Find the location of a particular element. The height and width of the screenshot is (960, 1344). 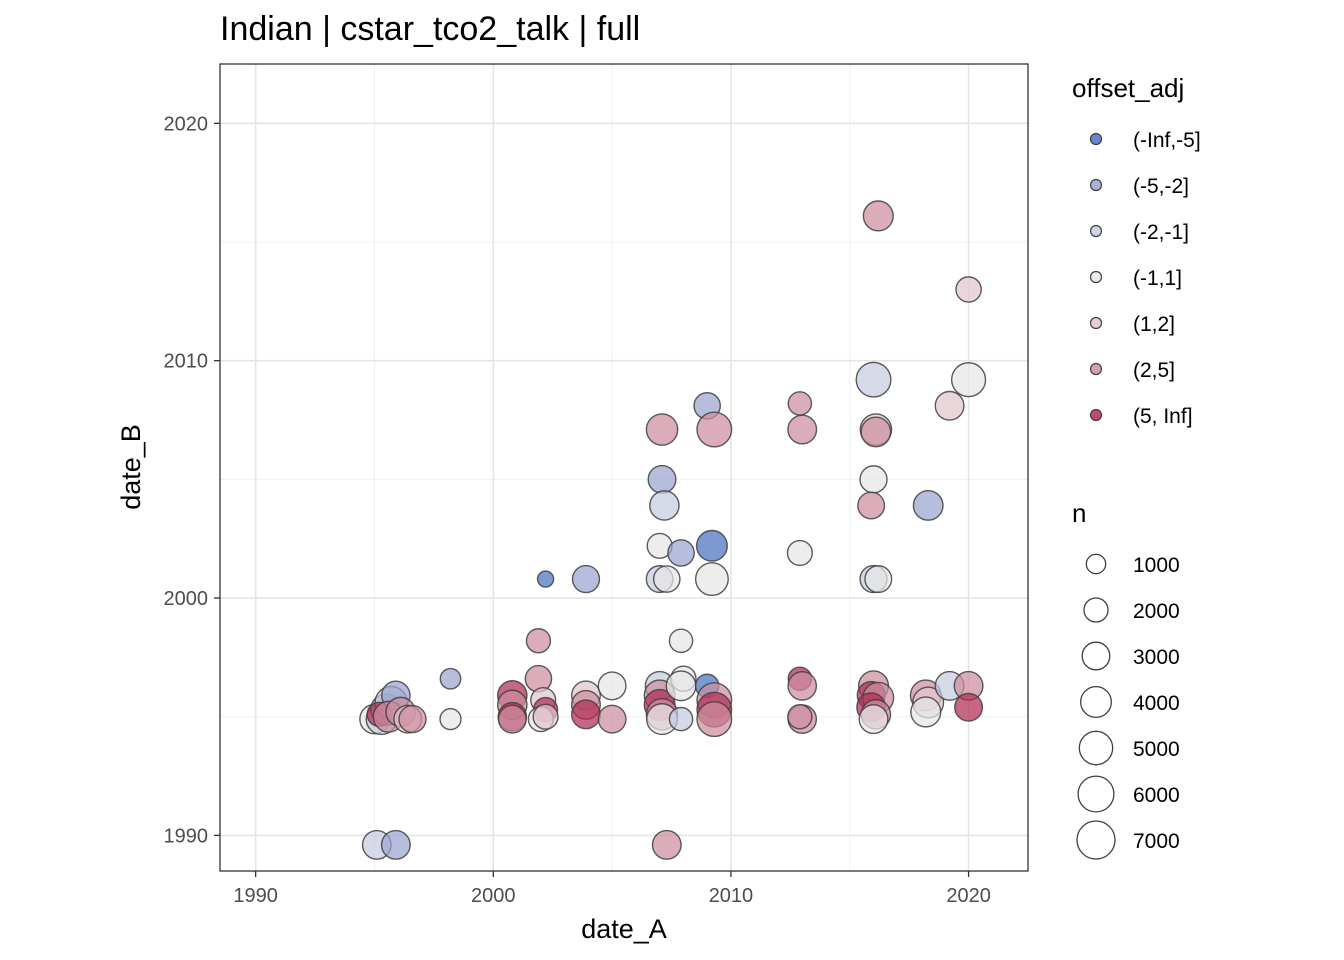

size-legend-label: 4000 is located at coordinates (1156, 703).